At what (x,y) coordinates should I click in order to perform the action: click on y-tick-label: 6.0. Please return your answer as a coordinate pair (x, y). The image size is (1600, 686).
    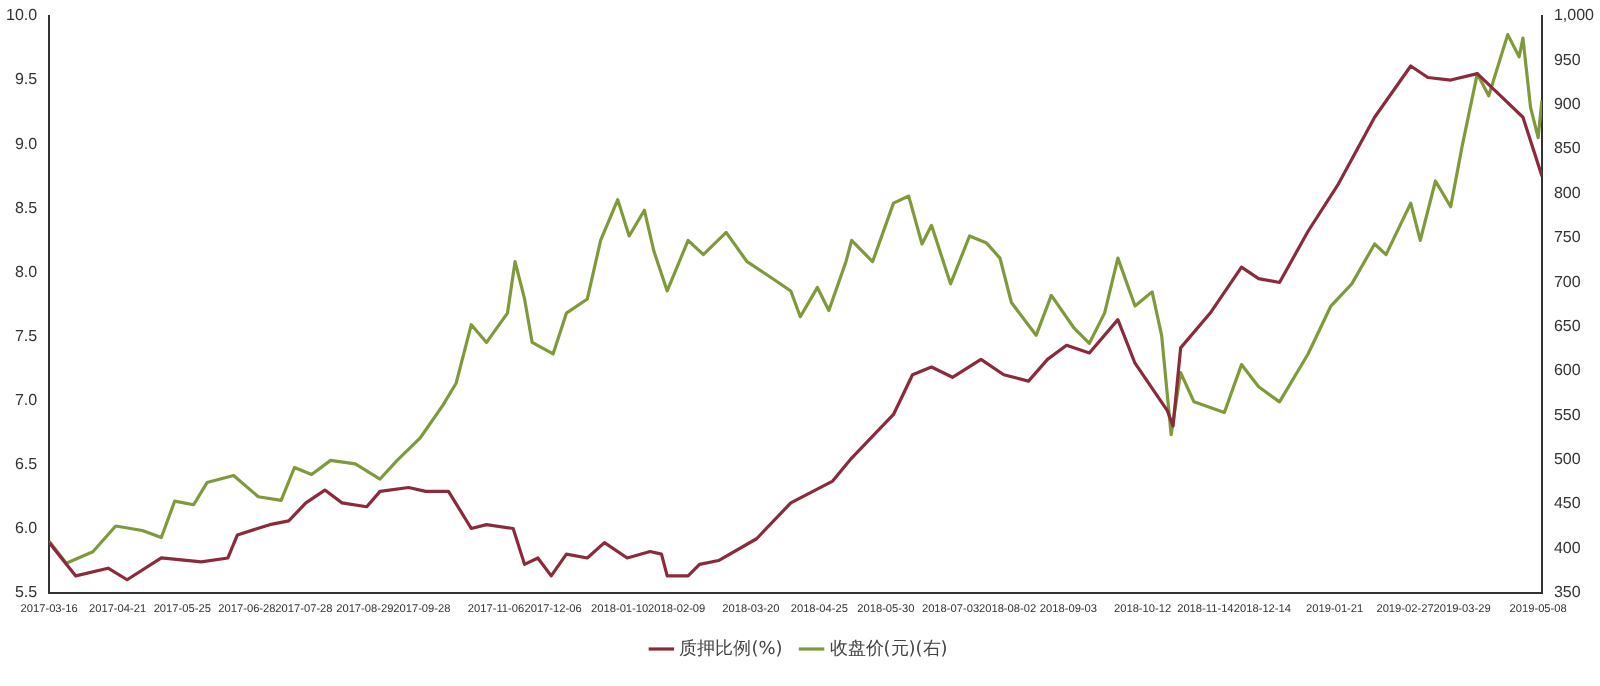
    Looking at the image, I should click on (26, 527).